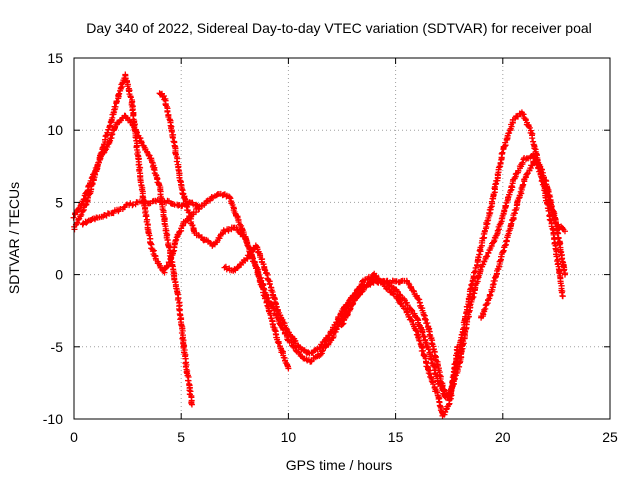  I want to click on y-axis-label: SDTVAR / TECUs, so click(14, 238).